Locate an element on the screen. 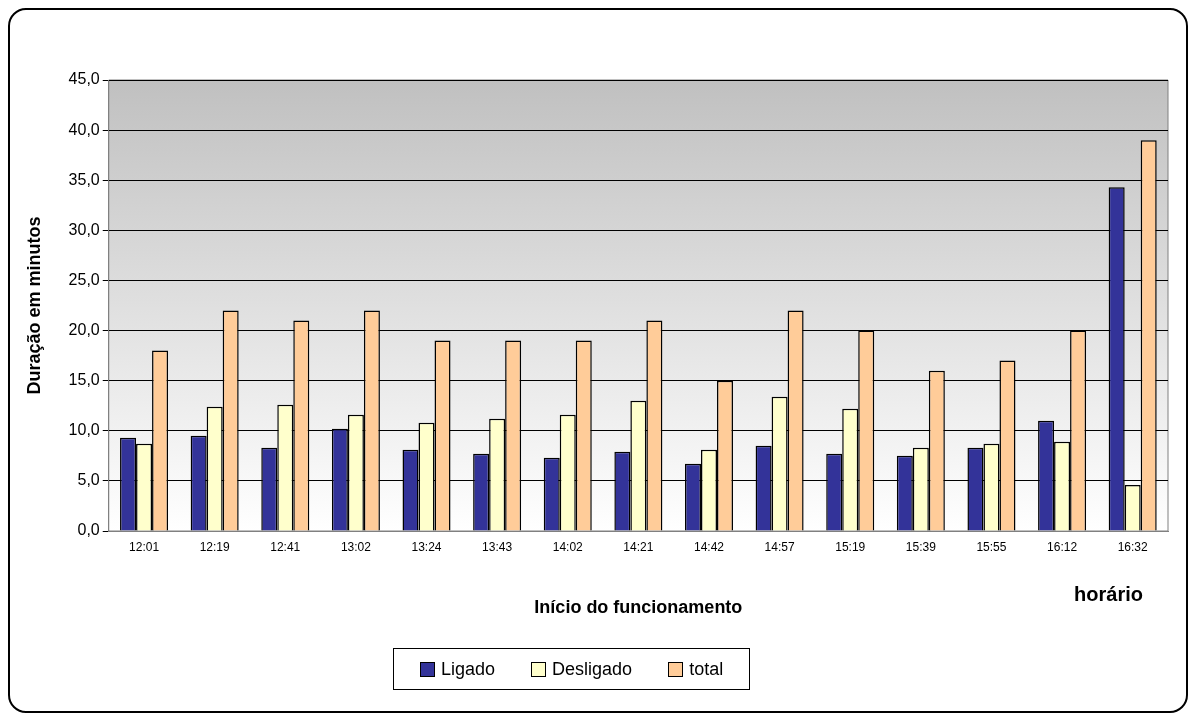 This screenshot has height=713, width=1198. legend-label: total is located at coordinates (706, 669).